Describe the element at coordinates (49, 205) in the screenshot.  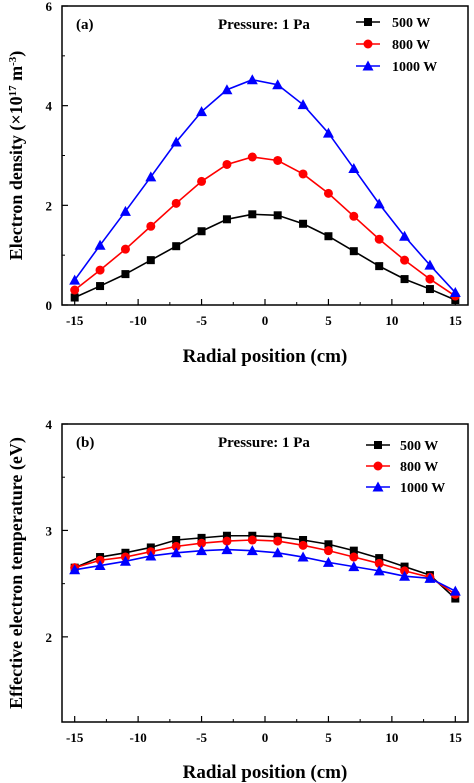
I see `a-y-tick-label: 2` at that location.